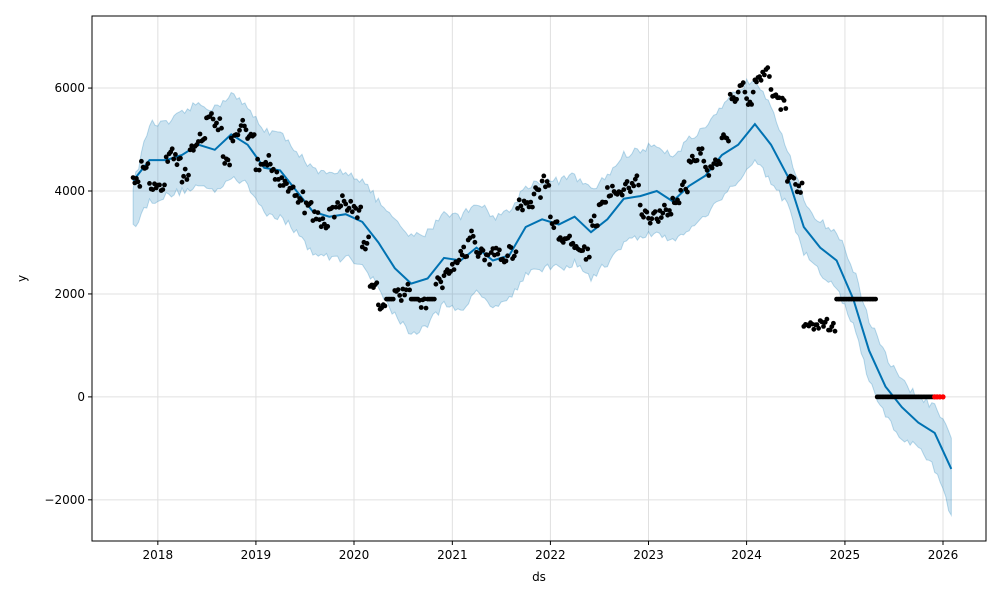 The width and height of the screenshot is (1000, 600). Describe the element at coordinates (648, 555) in the screenshot. I see `x-tick-label: 2023` at that location.